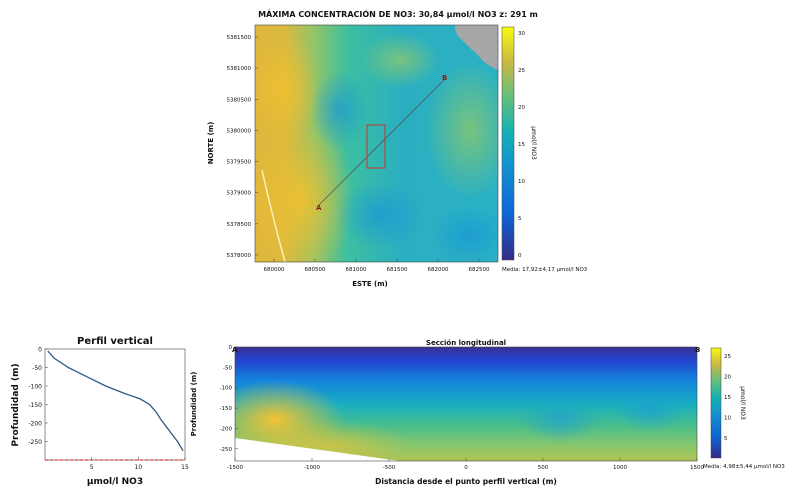 This screenshot has width=801, height=491. I want to click on map-colorbar-tick-label: 10, so click(521, 182).